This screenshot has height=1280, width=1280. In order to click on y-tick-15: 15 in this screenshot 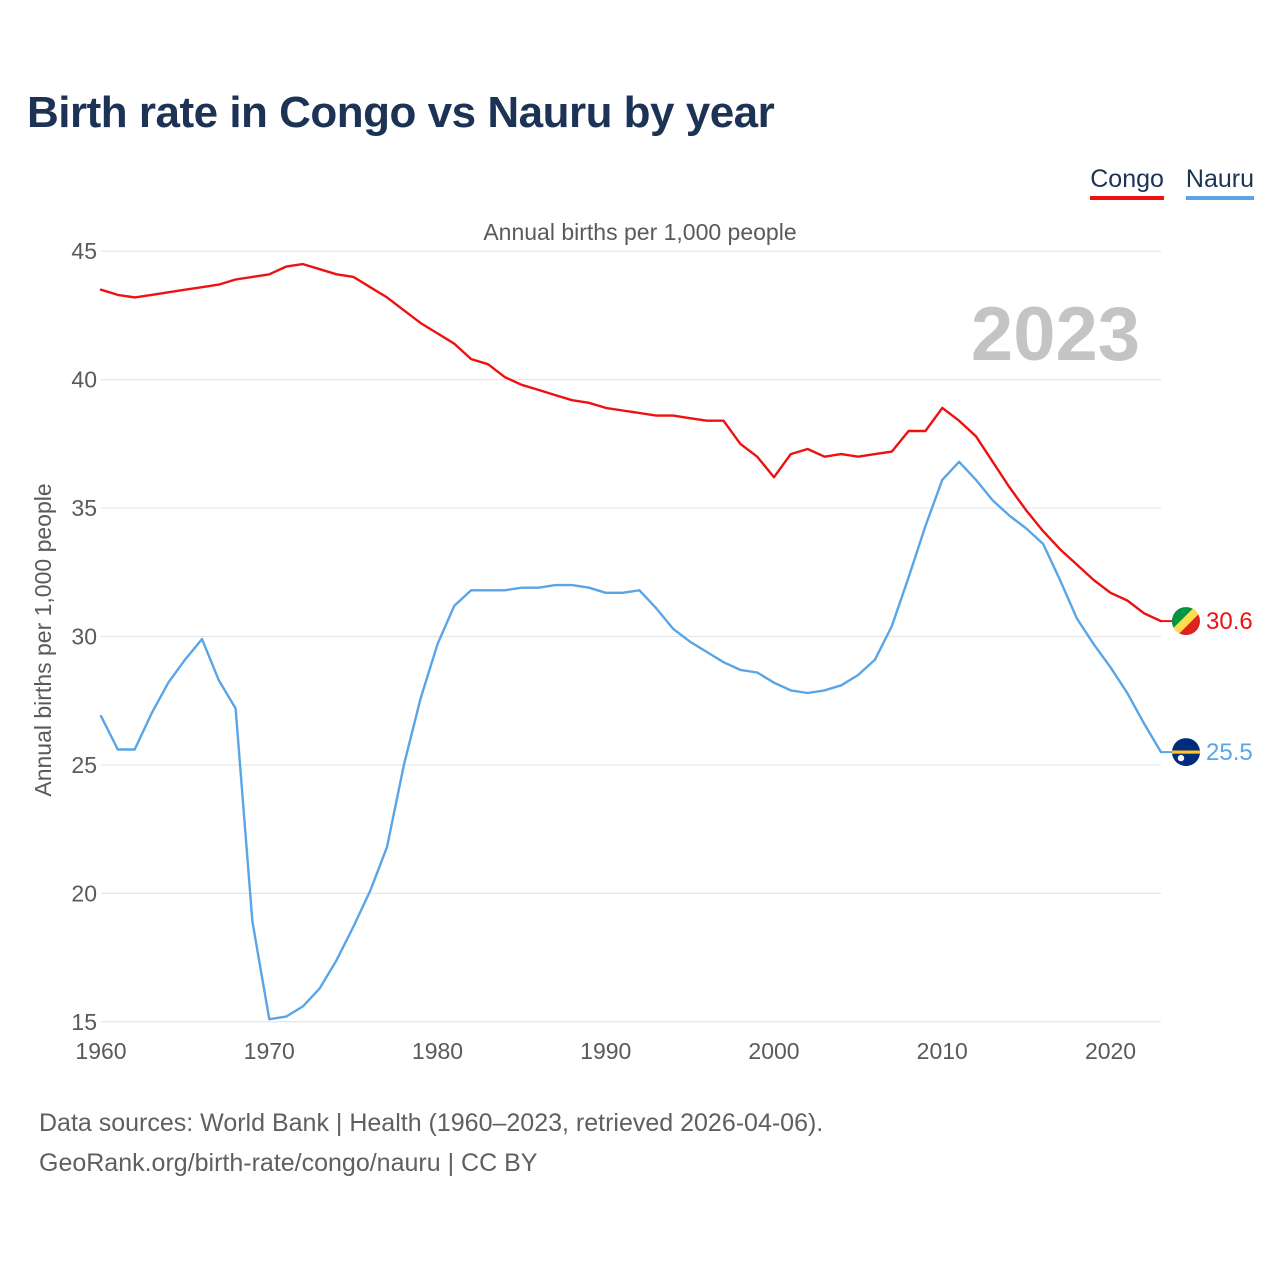, I will do `click(84, 1022)`.